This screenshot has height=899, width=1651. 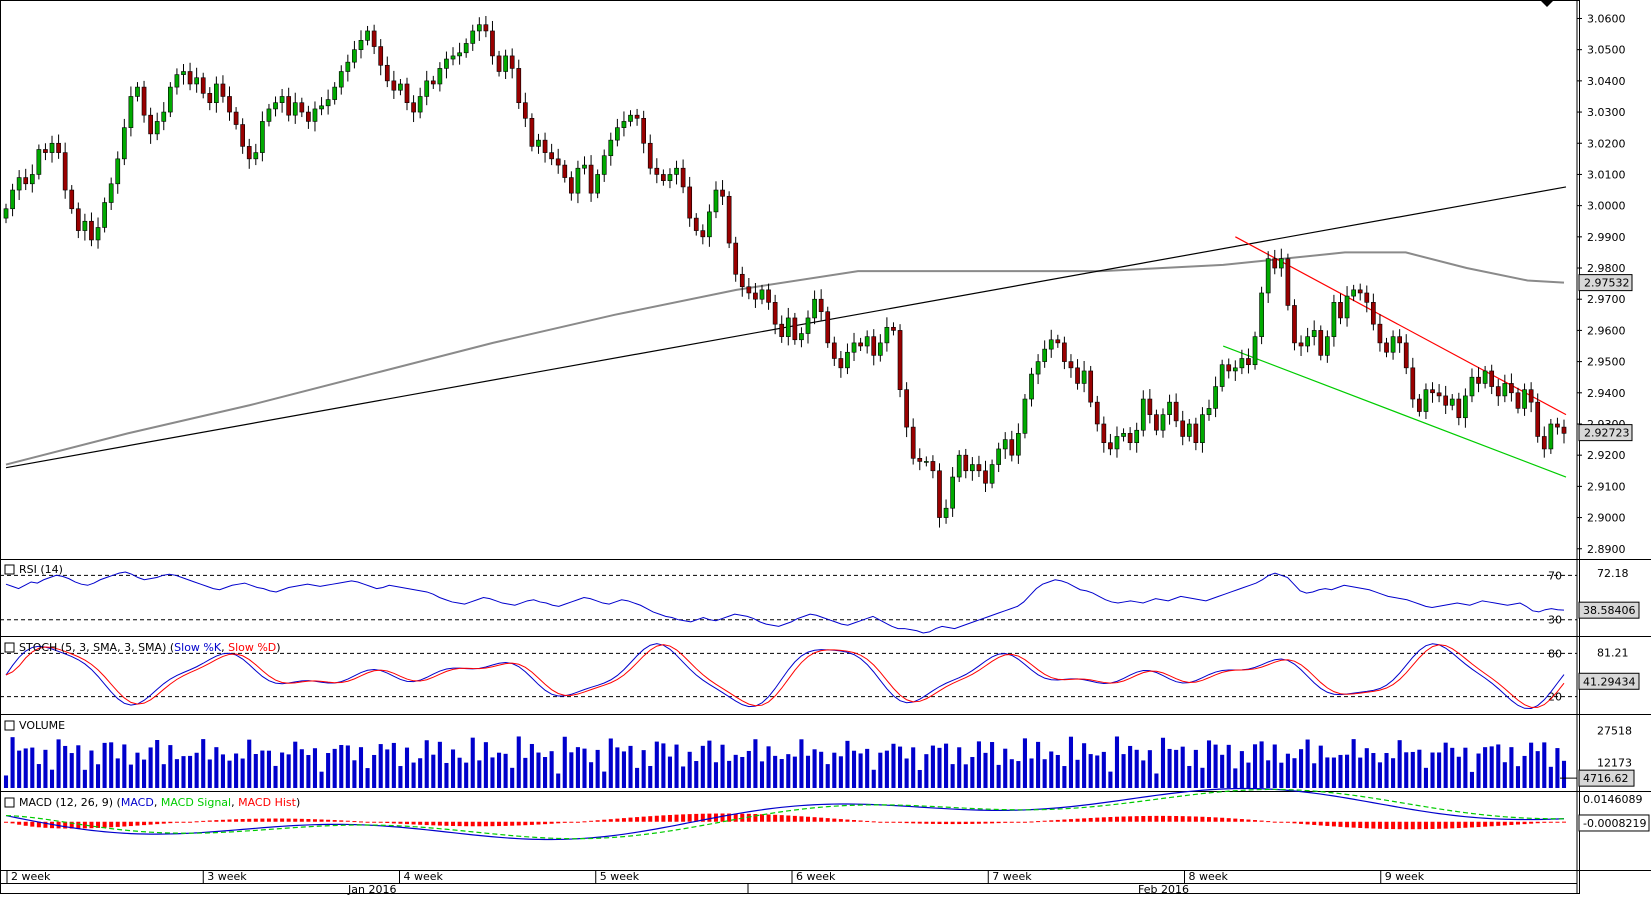 I want to click on stoch-panel: 80 20 81.21 41.29434, so click(x=820, y=676).